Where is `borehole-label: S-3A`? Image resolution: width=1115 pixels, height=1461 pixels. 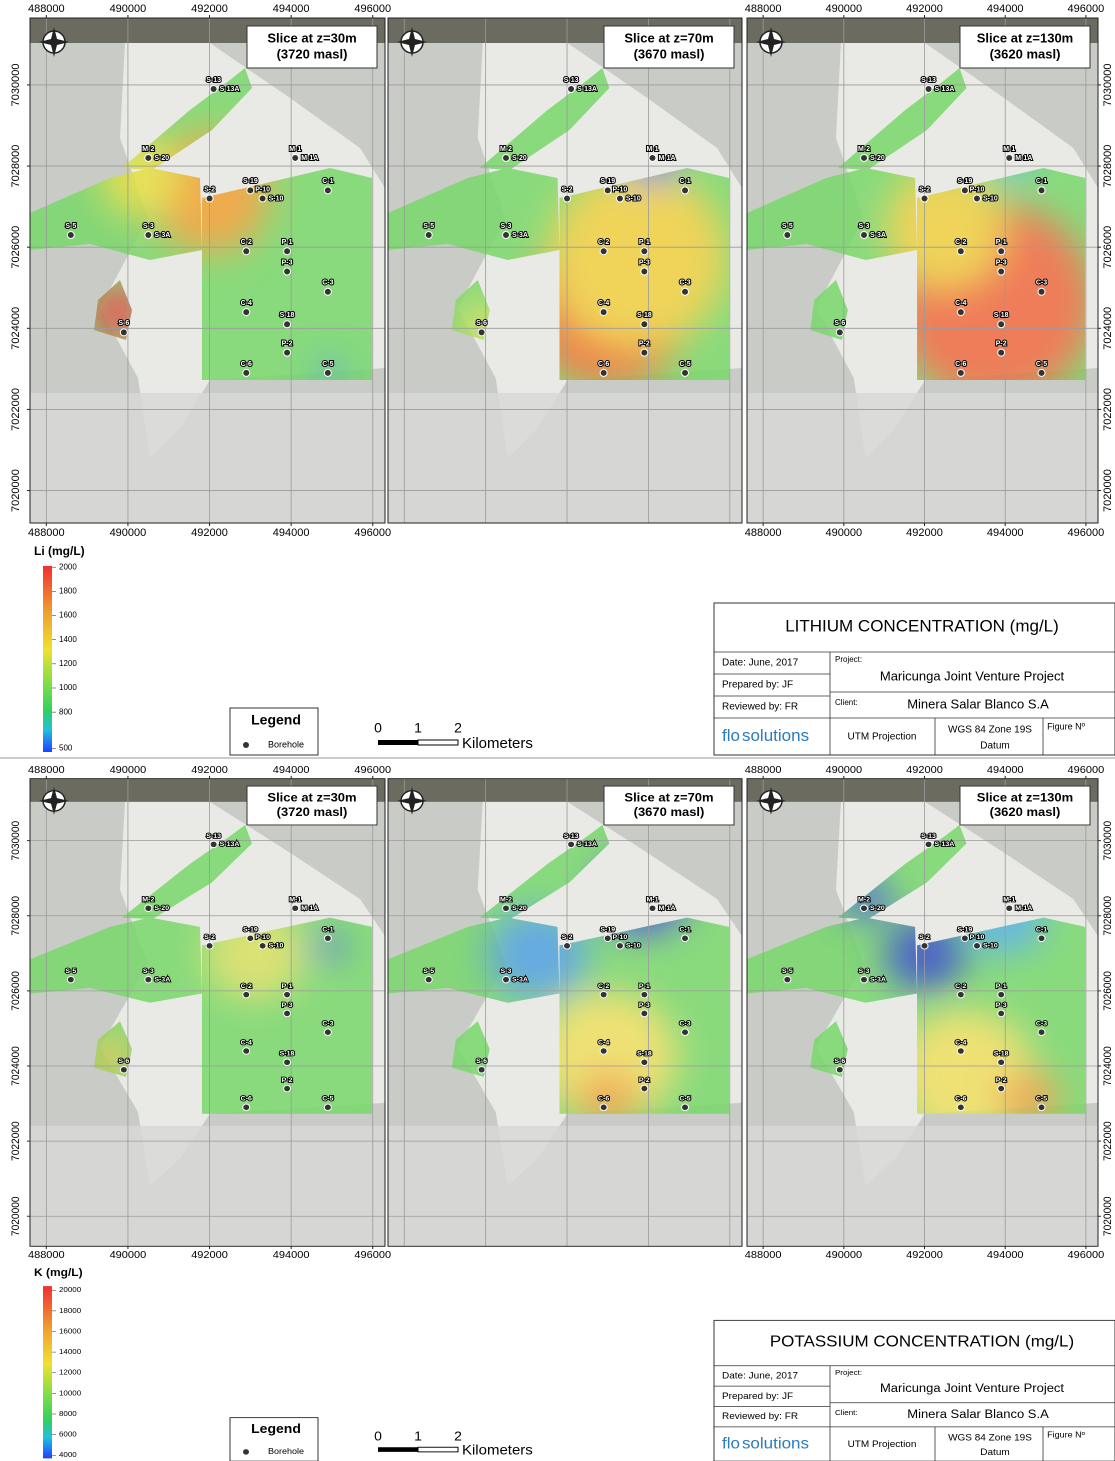 borehole-label: S-3A is located at coordinates (162, 980).